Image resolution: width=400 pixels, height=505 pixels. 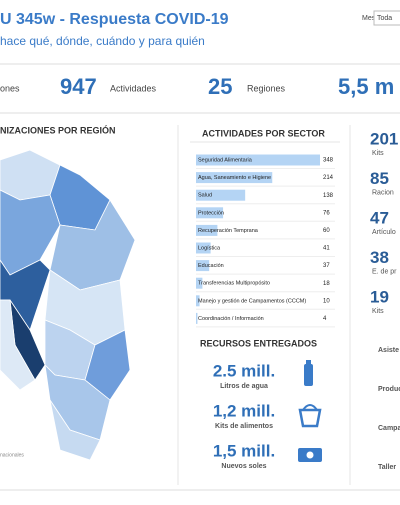 What do you see at coordinates (244, 410) in the screenshot?
I see `resource-value: 1,2 mill.` at bounding box center [244, 410].